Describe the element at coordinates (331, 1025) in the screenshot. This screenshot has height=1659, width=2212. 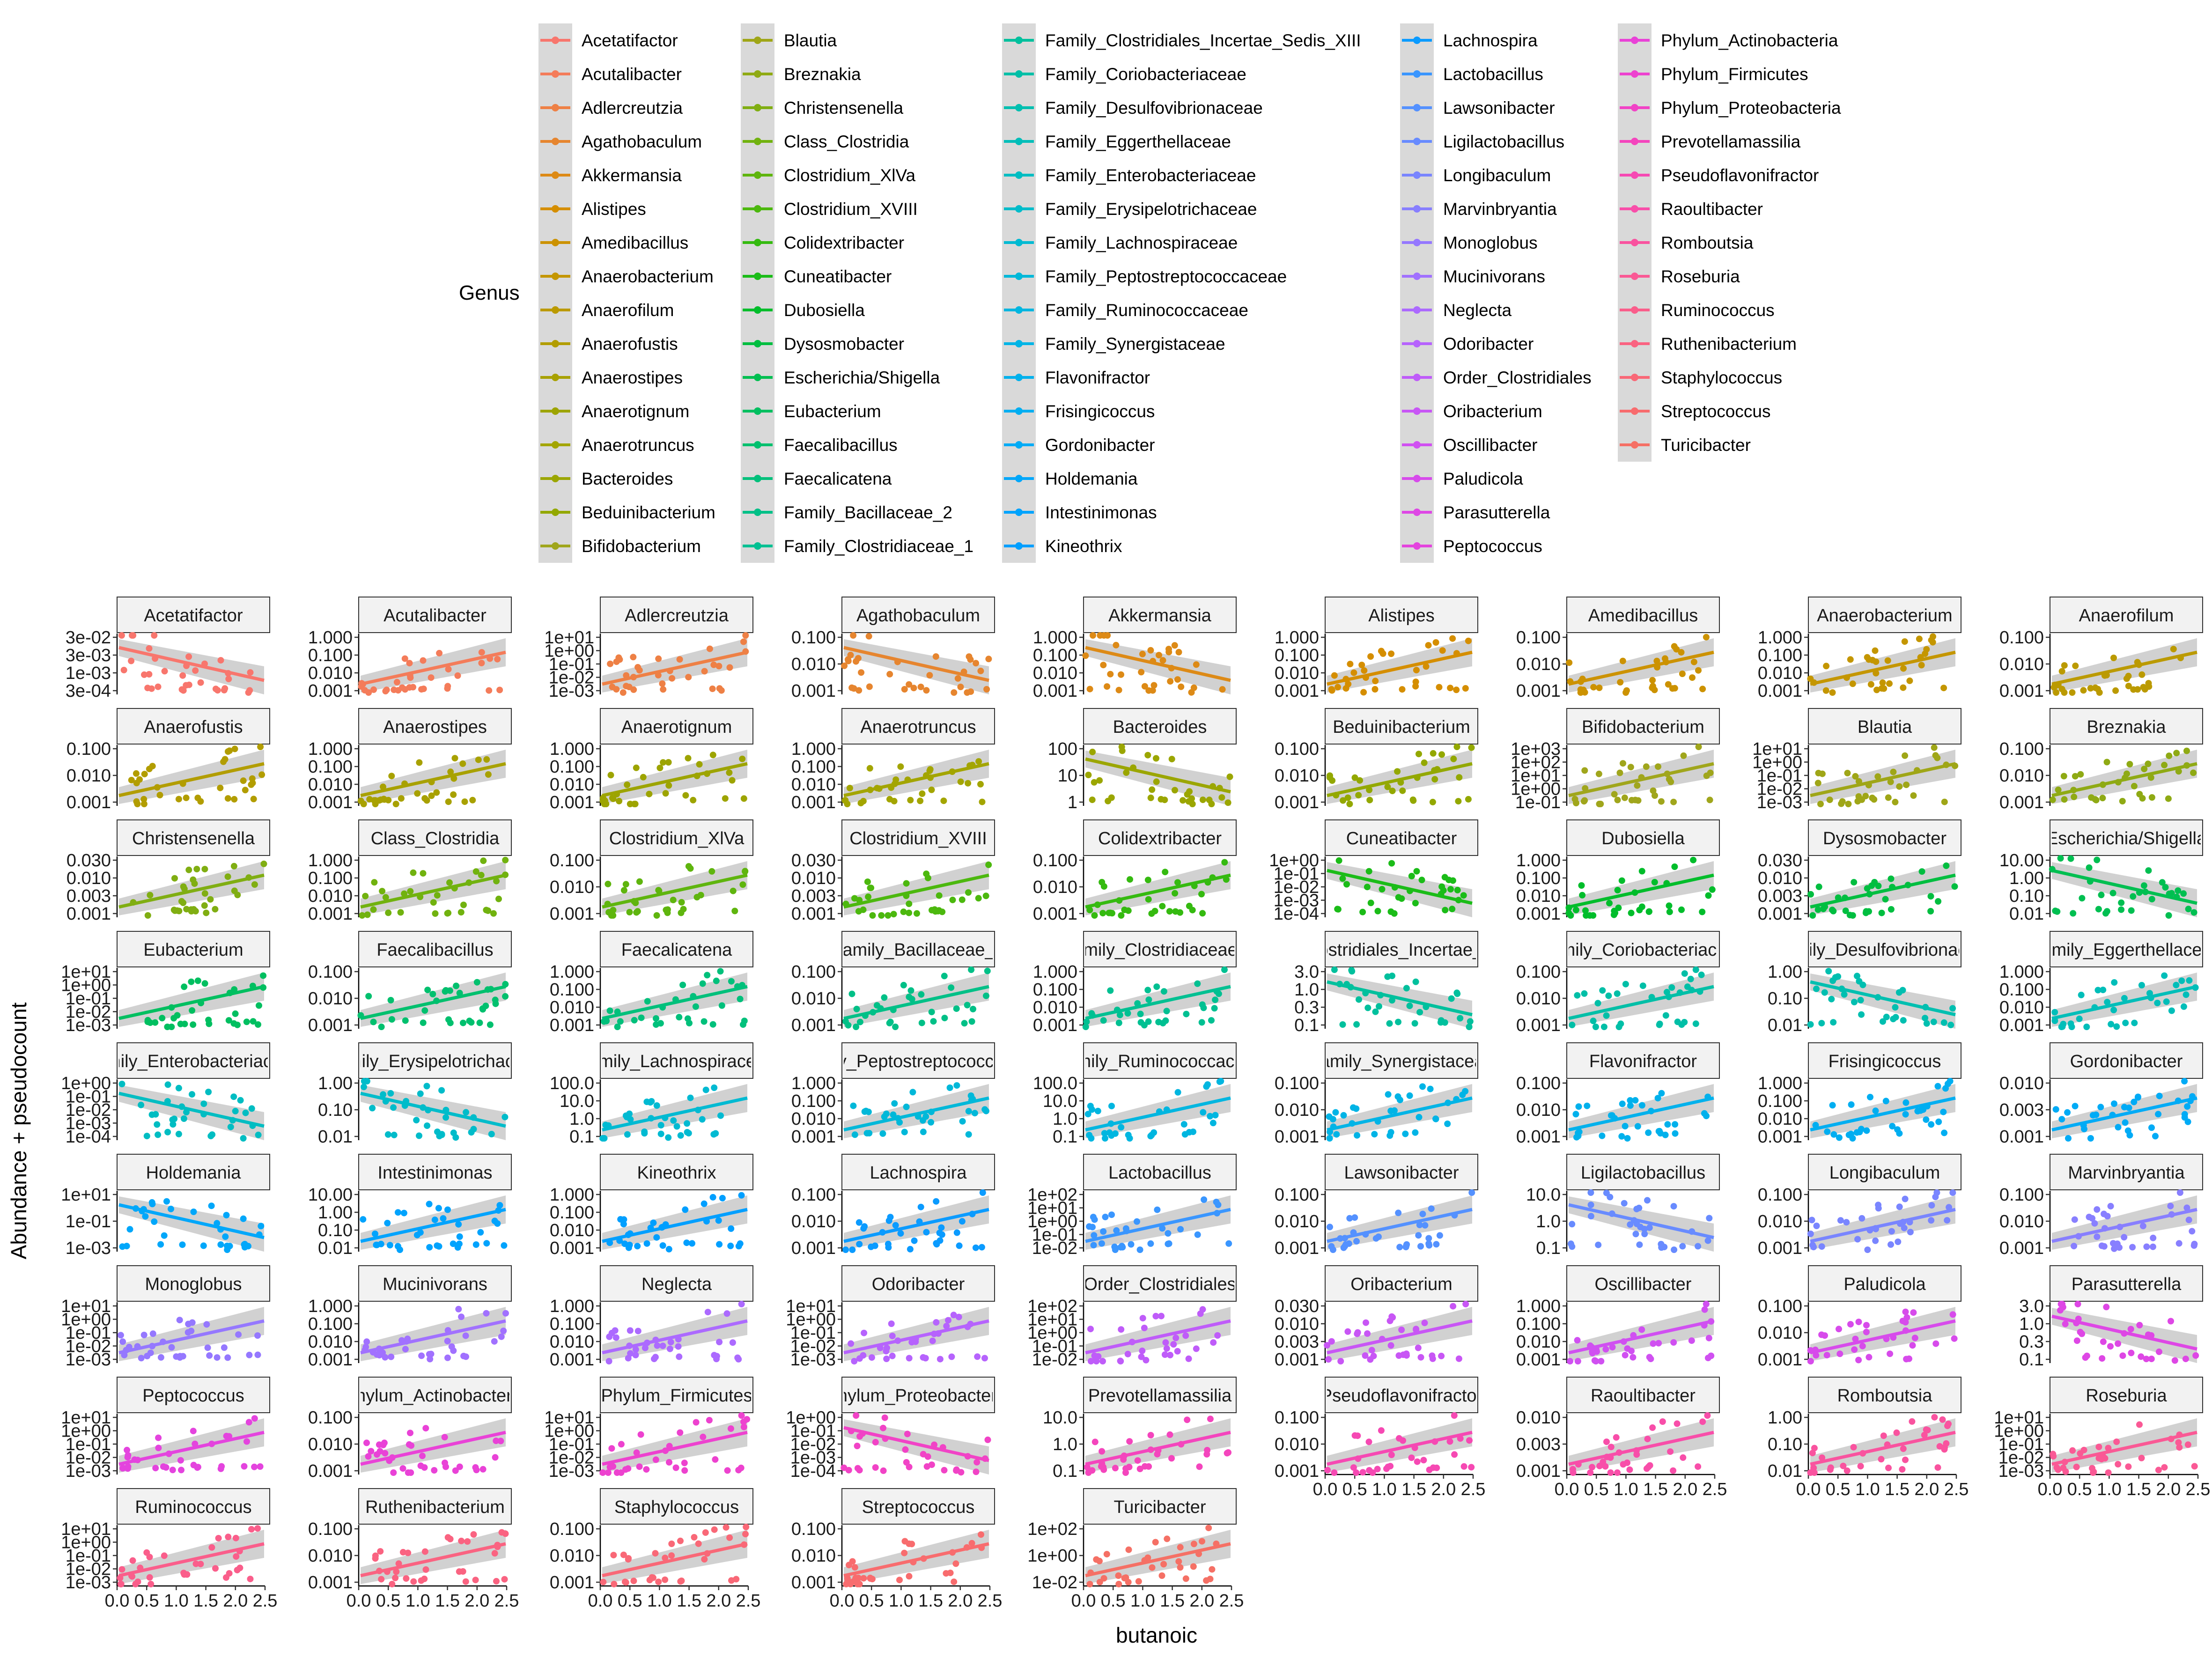
I see `y-tick-label: 0.001` at that location.